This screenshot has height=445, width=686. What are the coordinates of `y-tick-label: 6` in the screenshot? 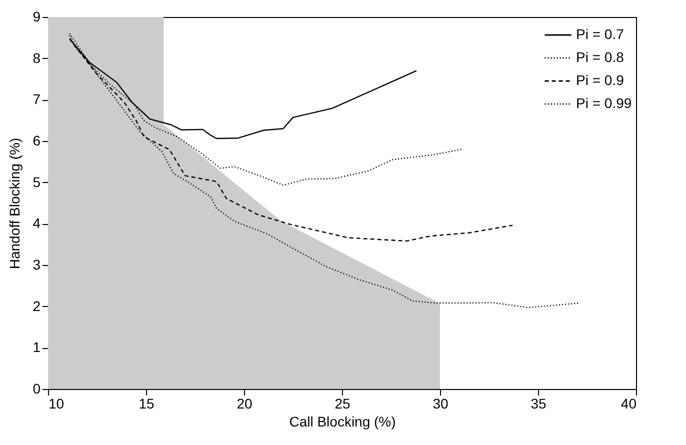 It's located at (36, 140).